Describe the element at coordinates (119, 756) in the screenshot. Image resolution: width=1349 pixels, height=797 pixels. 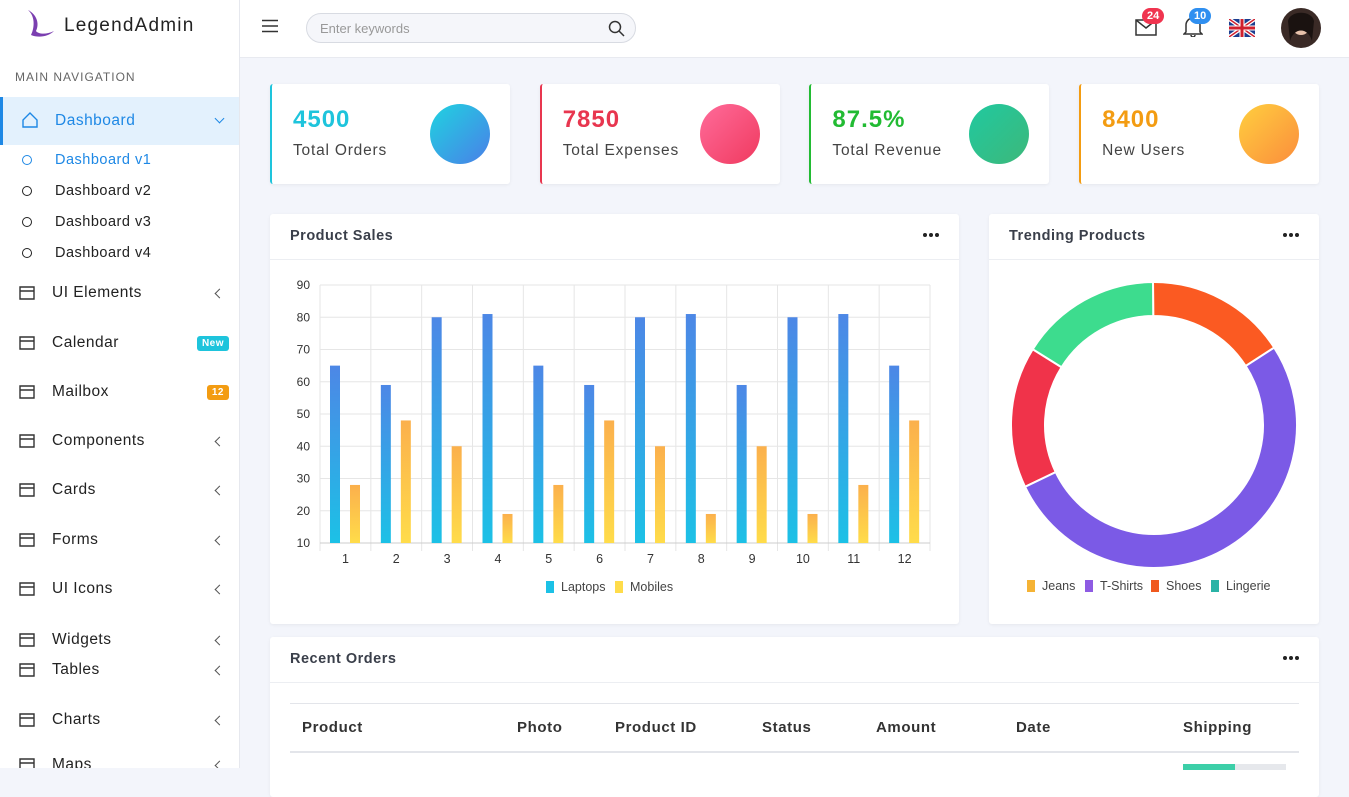
I see `nav-item: Maps` at that location.